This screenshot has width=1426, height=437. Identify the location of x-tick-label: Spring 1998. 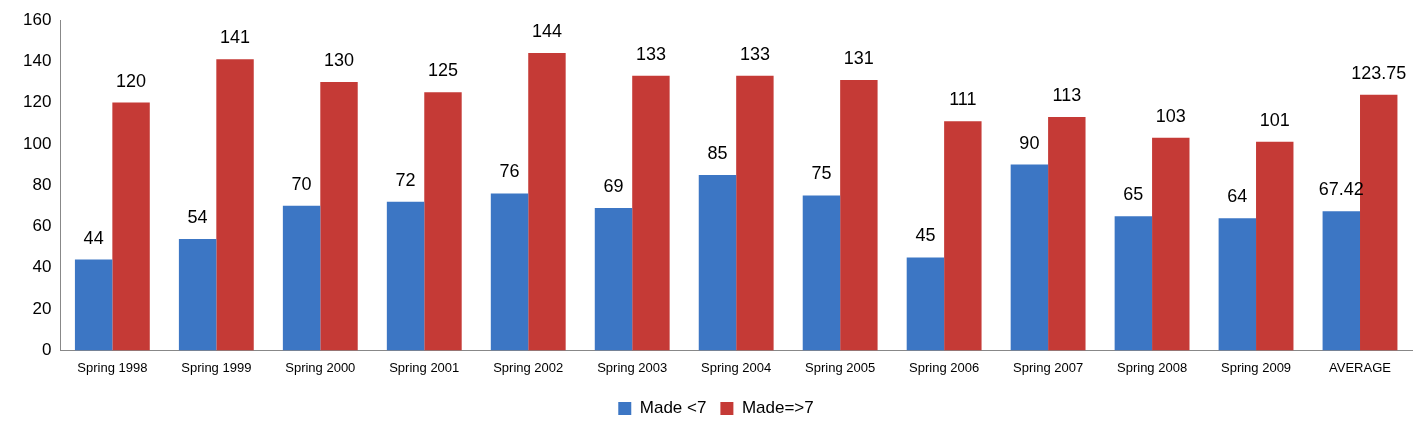
(112, 367).